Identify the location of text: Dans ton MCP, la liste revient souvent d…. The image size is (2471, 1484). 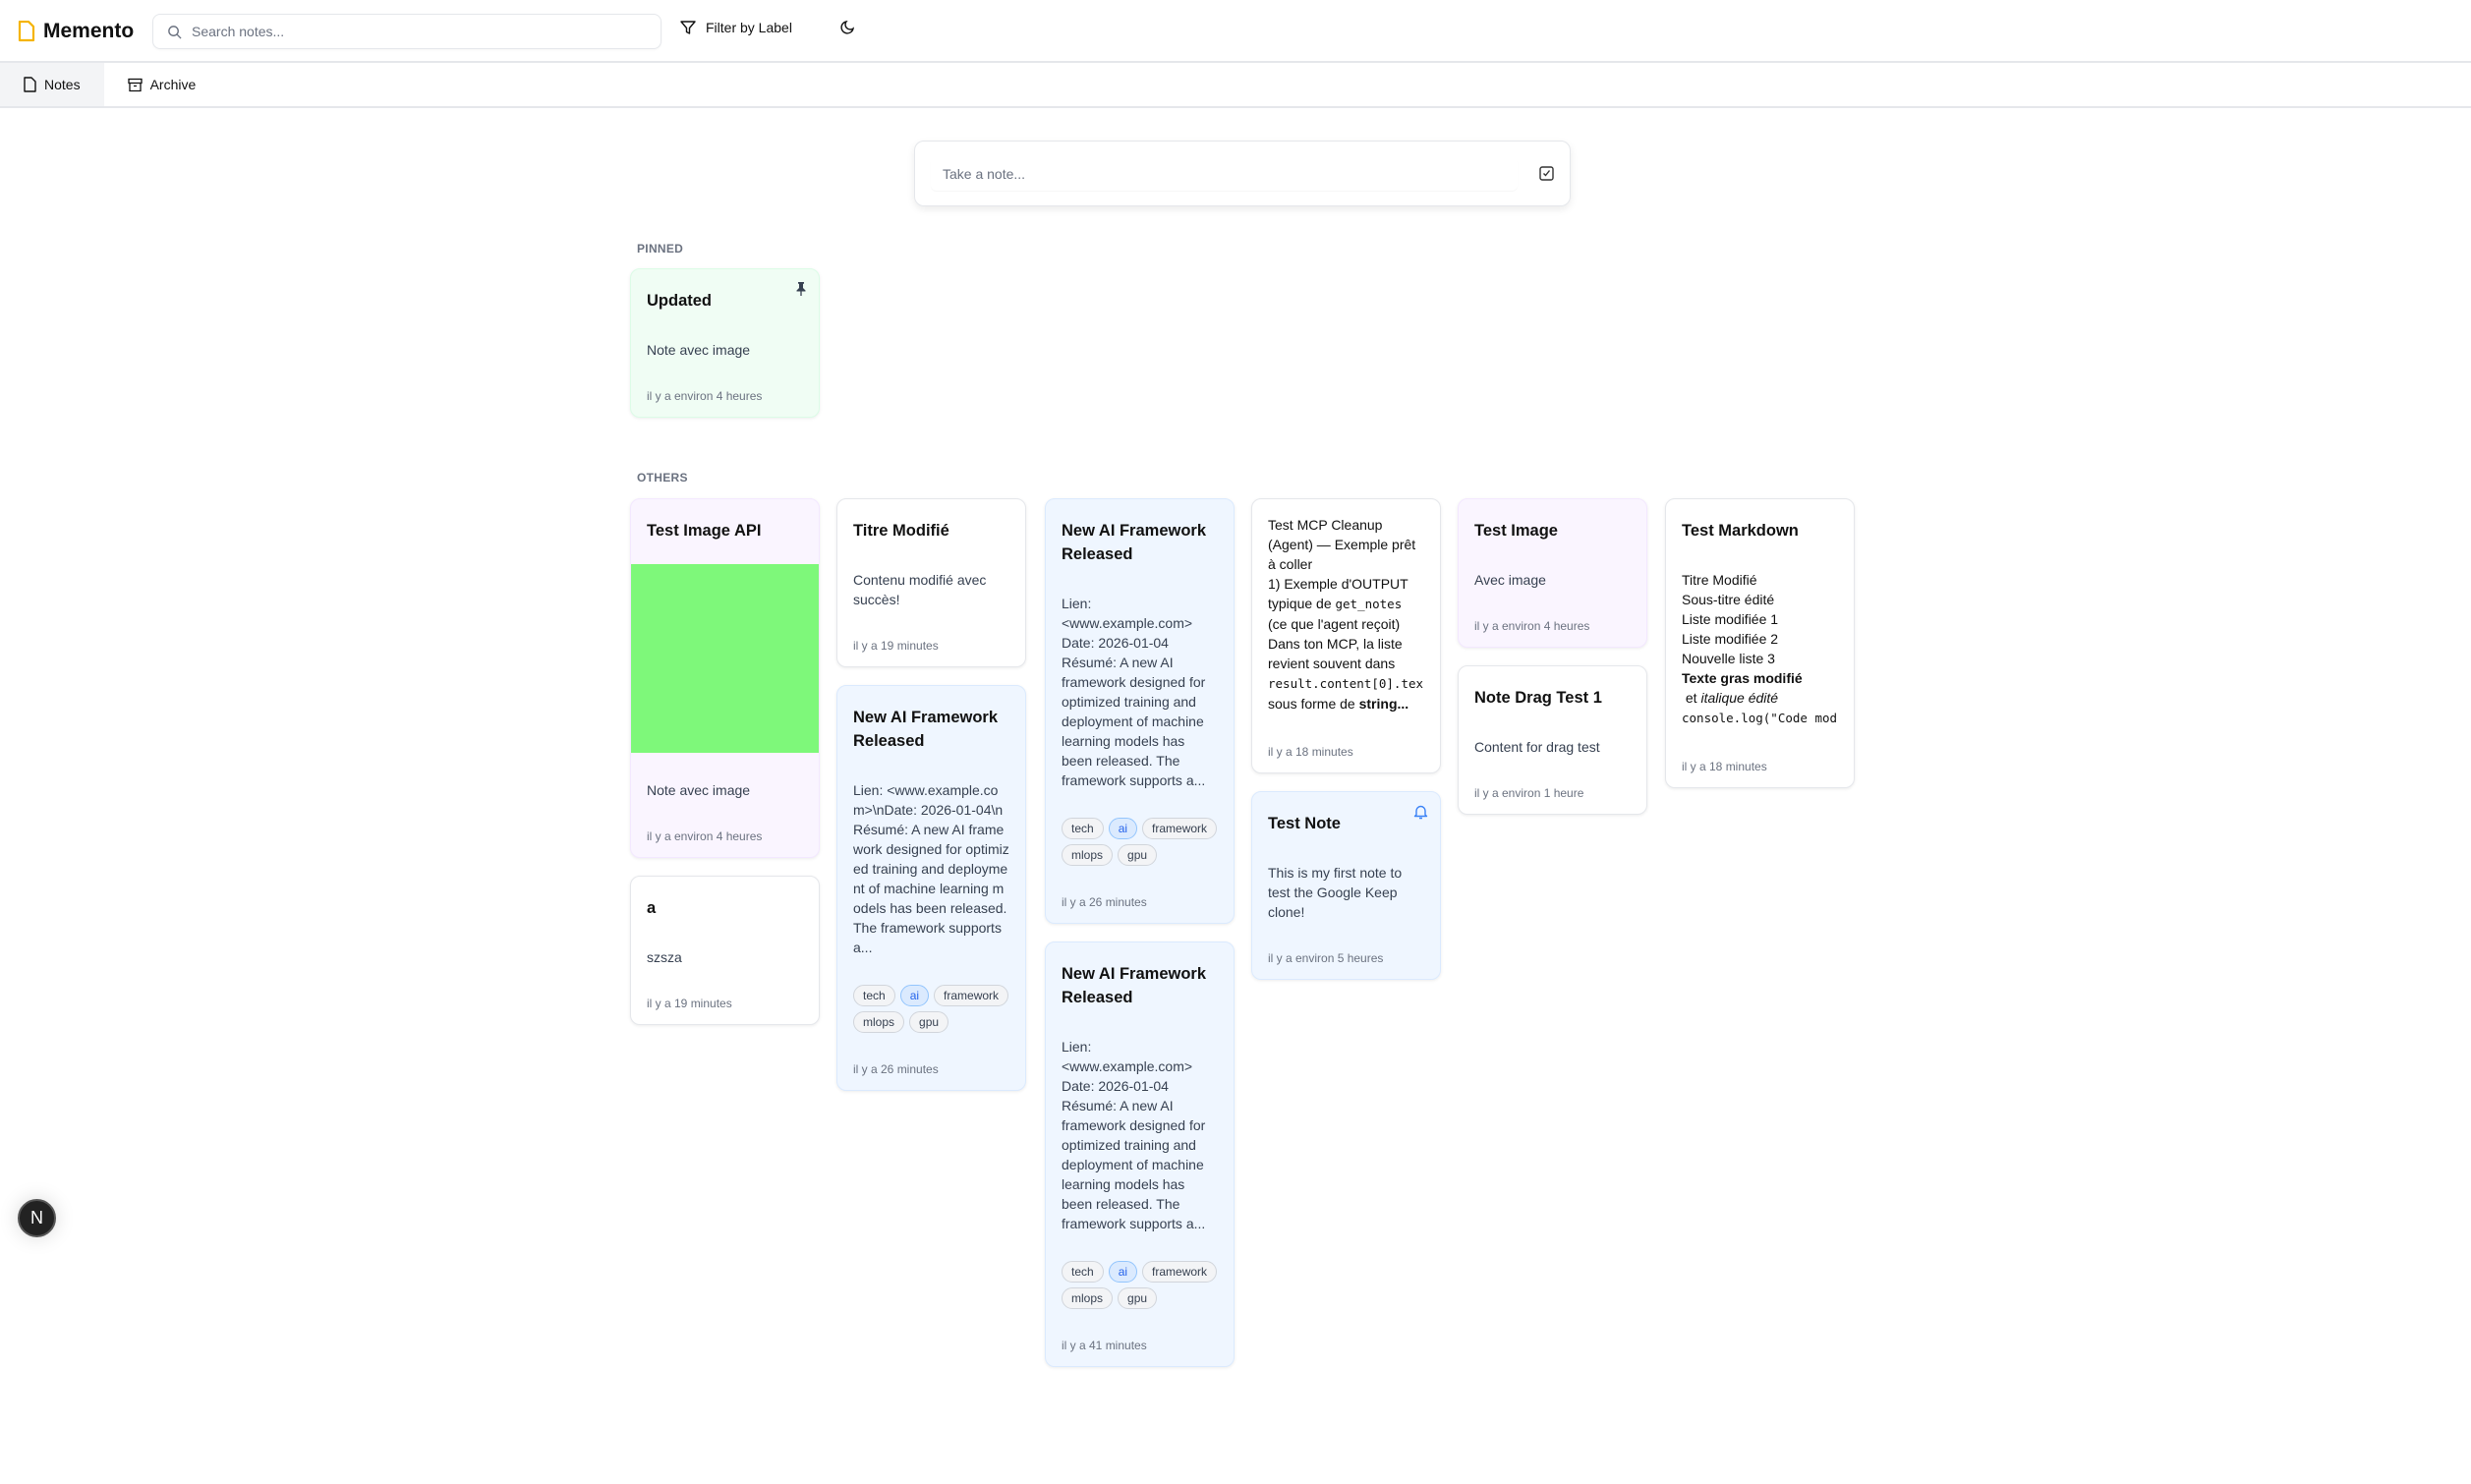
(1335, 653).